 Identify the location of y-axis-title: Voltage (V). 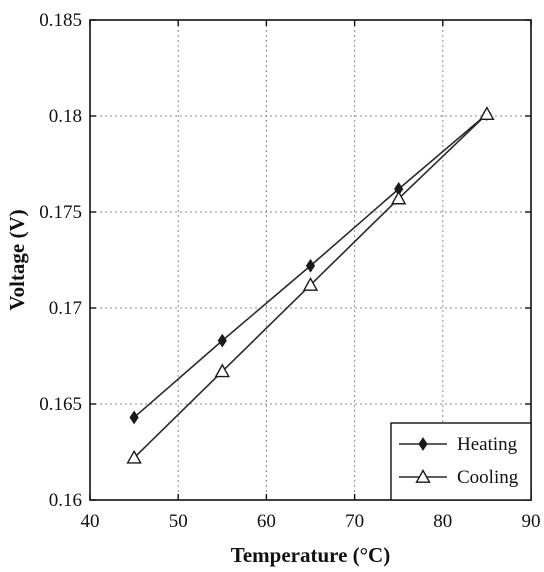
(17, 259).